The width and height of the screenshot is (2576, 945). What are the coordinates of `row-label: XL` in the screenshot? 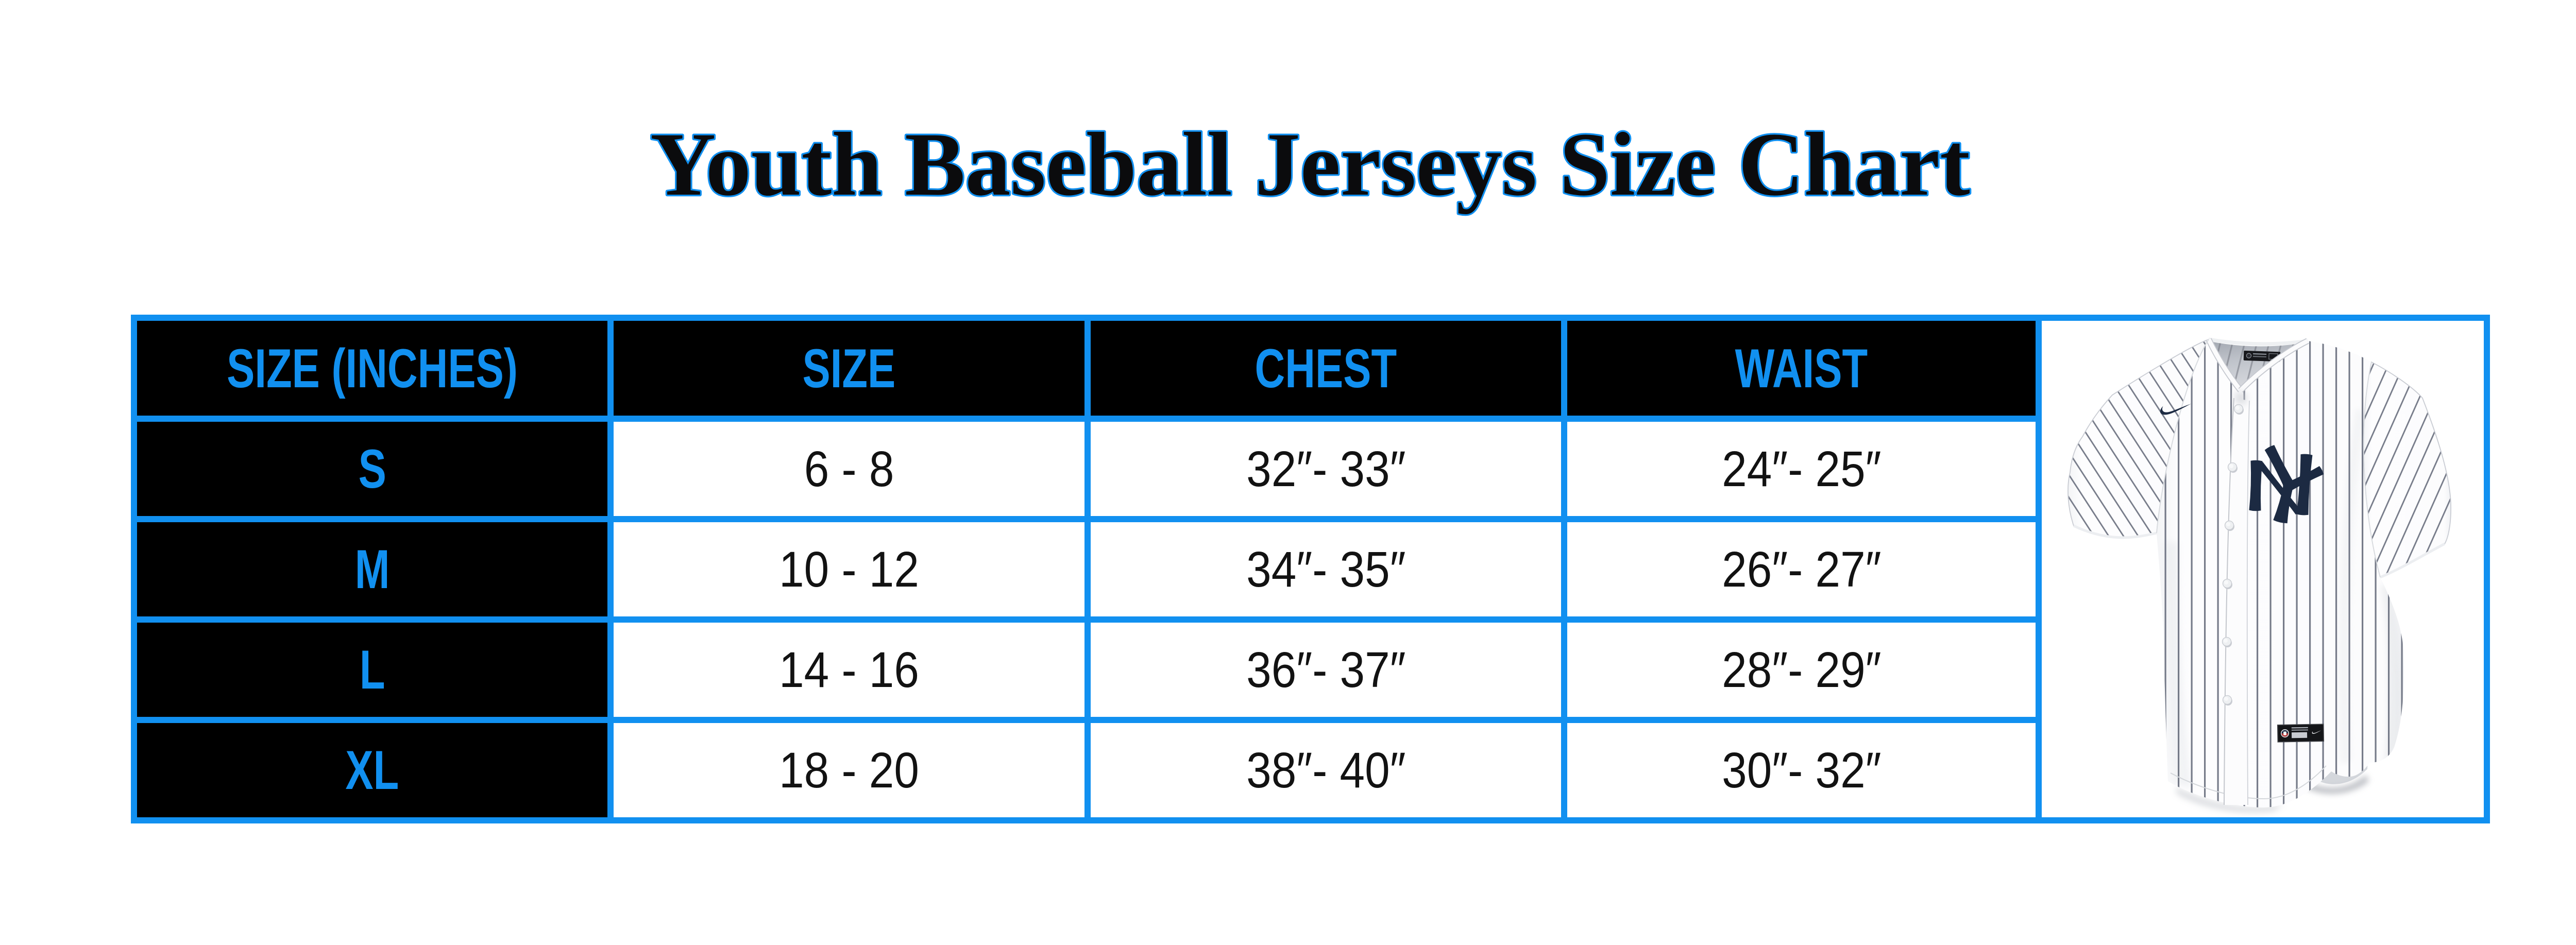 It's located at (372, 770).